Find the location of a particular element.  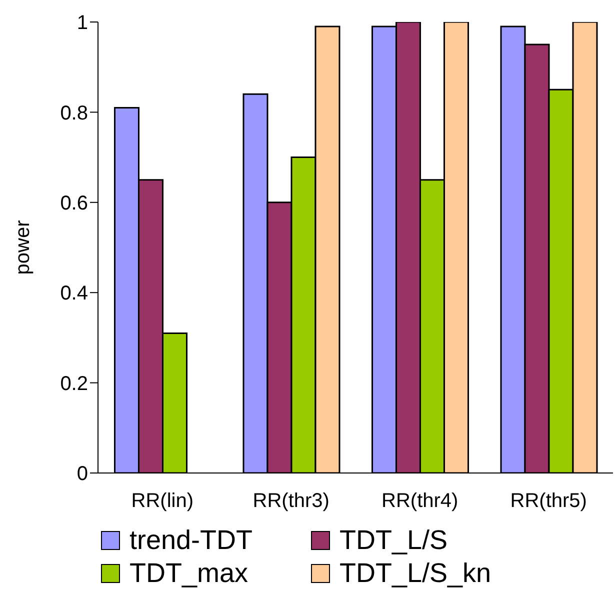

x-tick-label: RR(thr4) is located at coordinates (420, 501).